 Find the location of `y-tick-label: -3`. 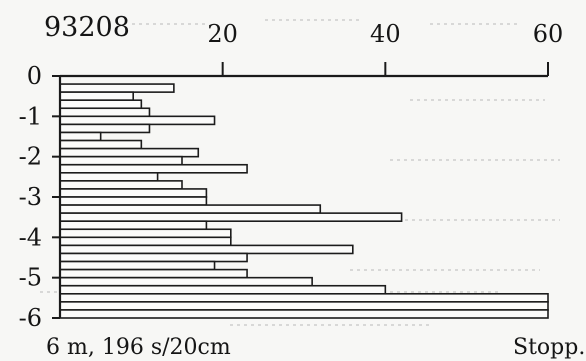

y-tick-label: -3 is located at coordinates (30, 197).